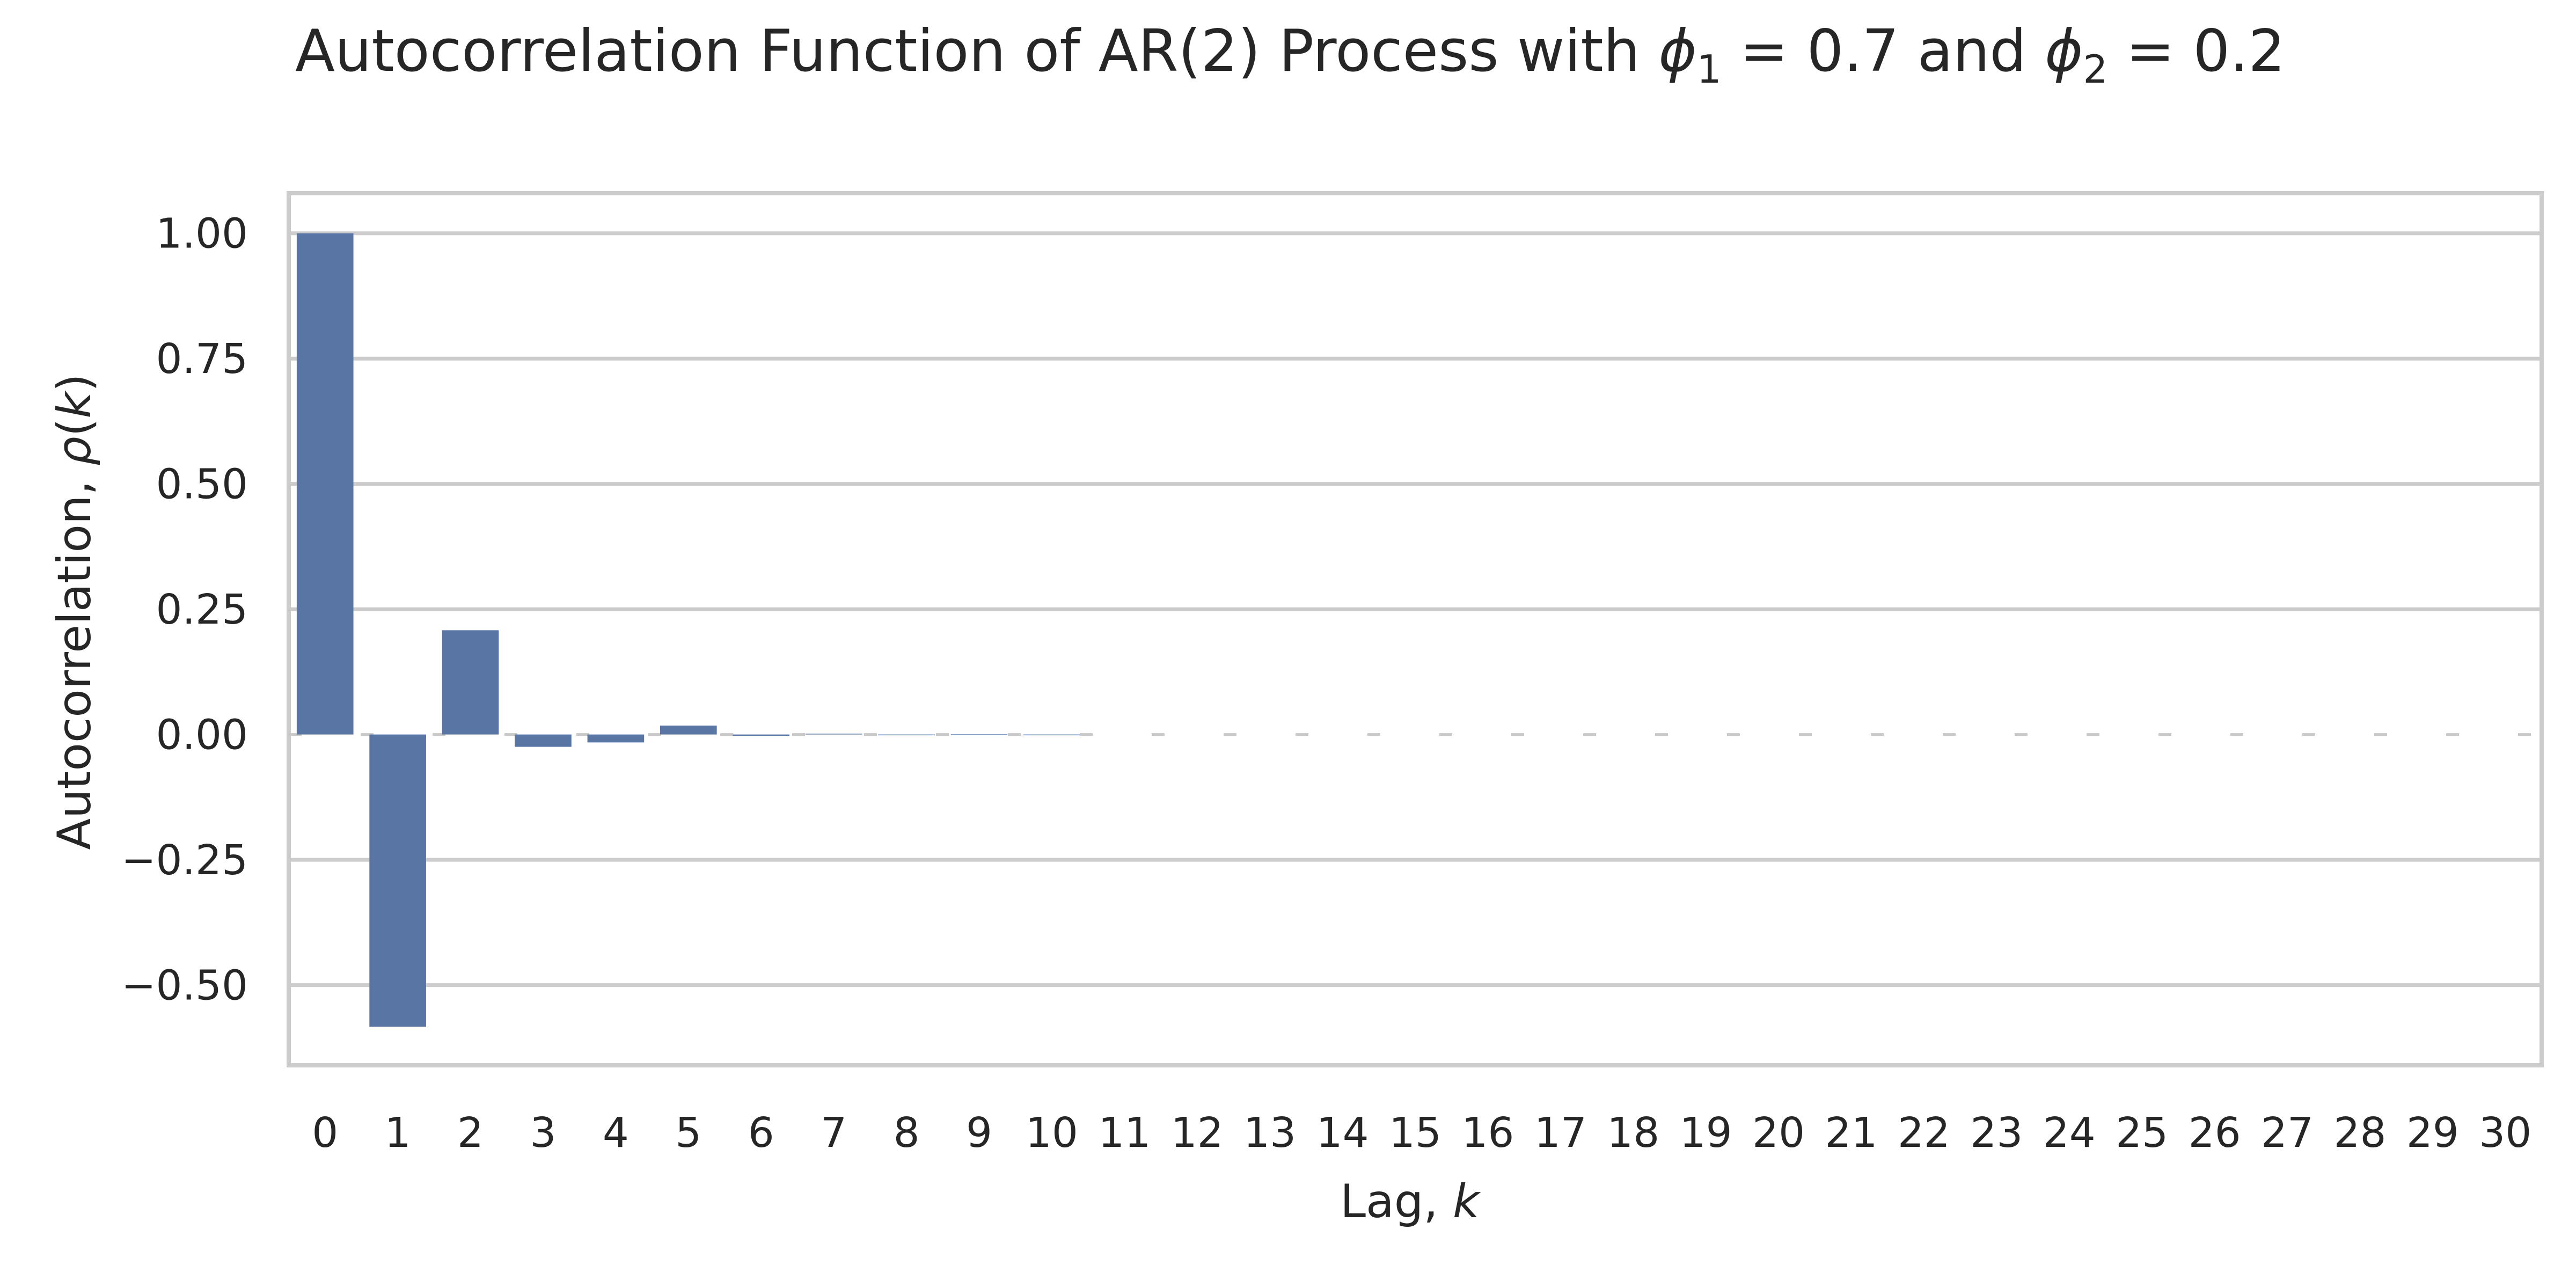  What do you see at coordinates (1851, 1133) in the screenshot?
I see `x-tick-label: 21` at bounding box center [1851, 1133].